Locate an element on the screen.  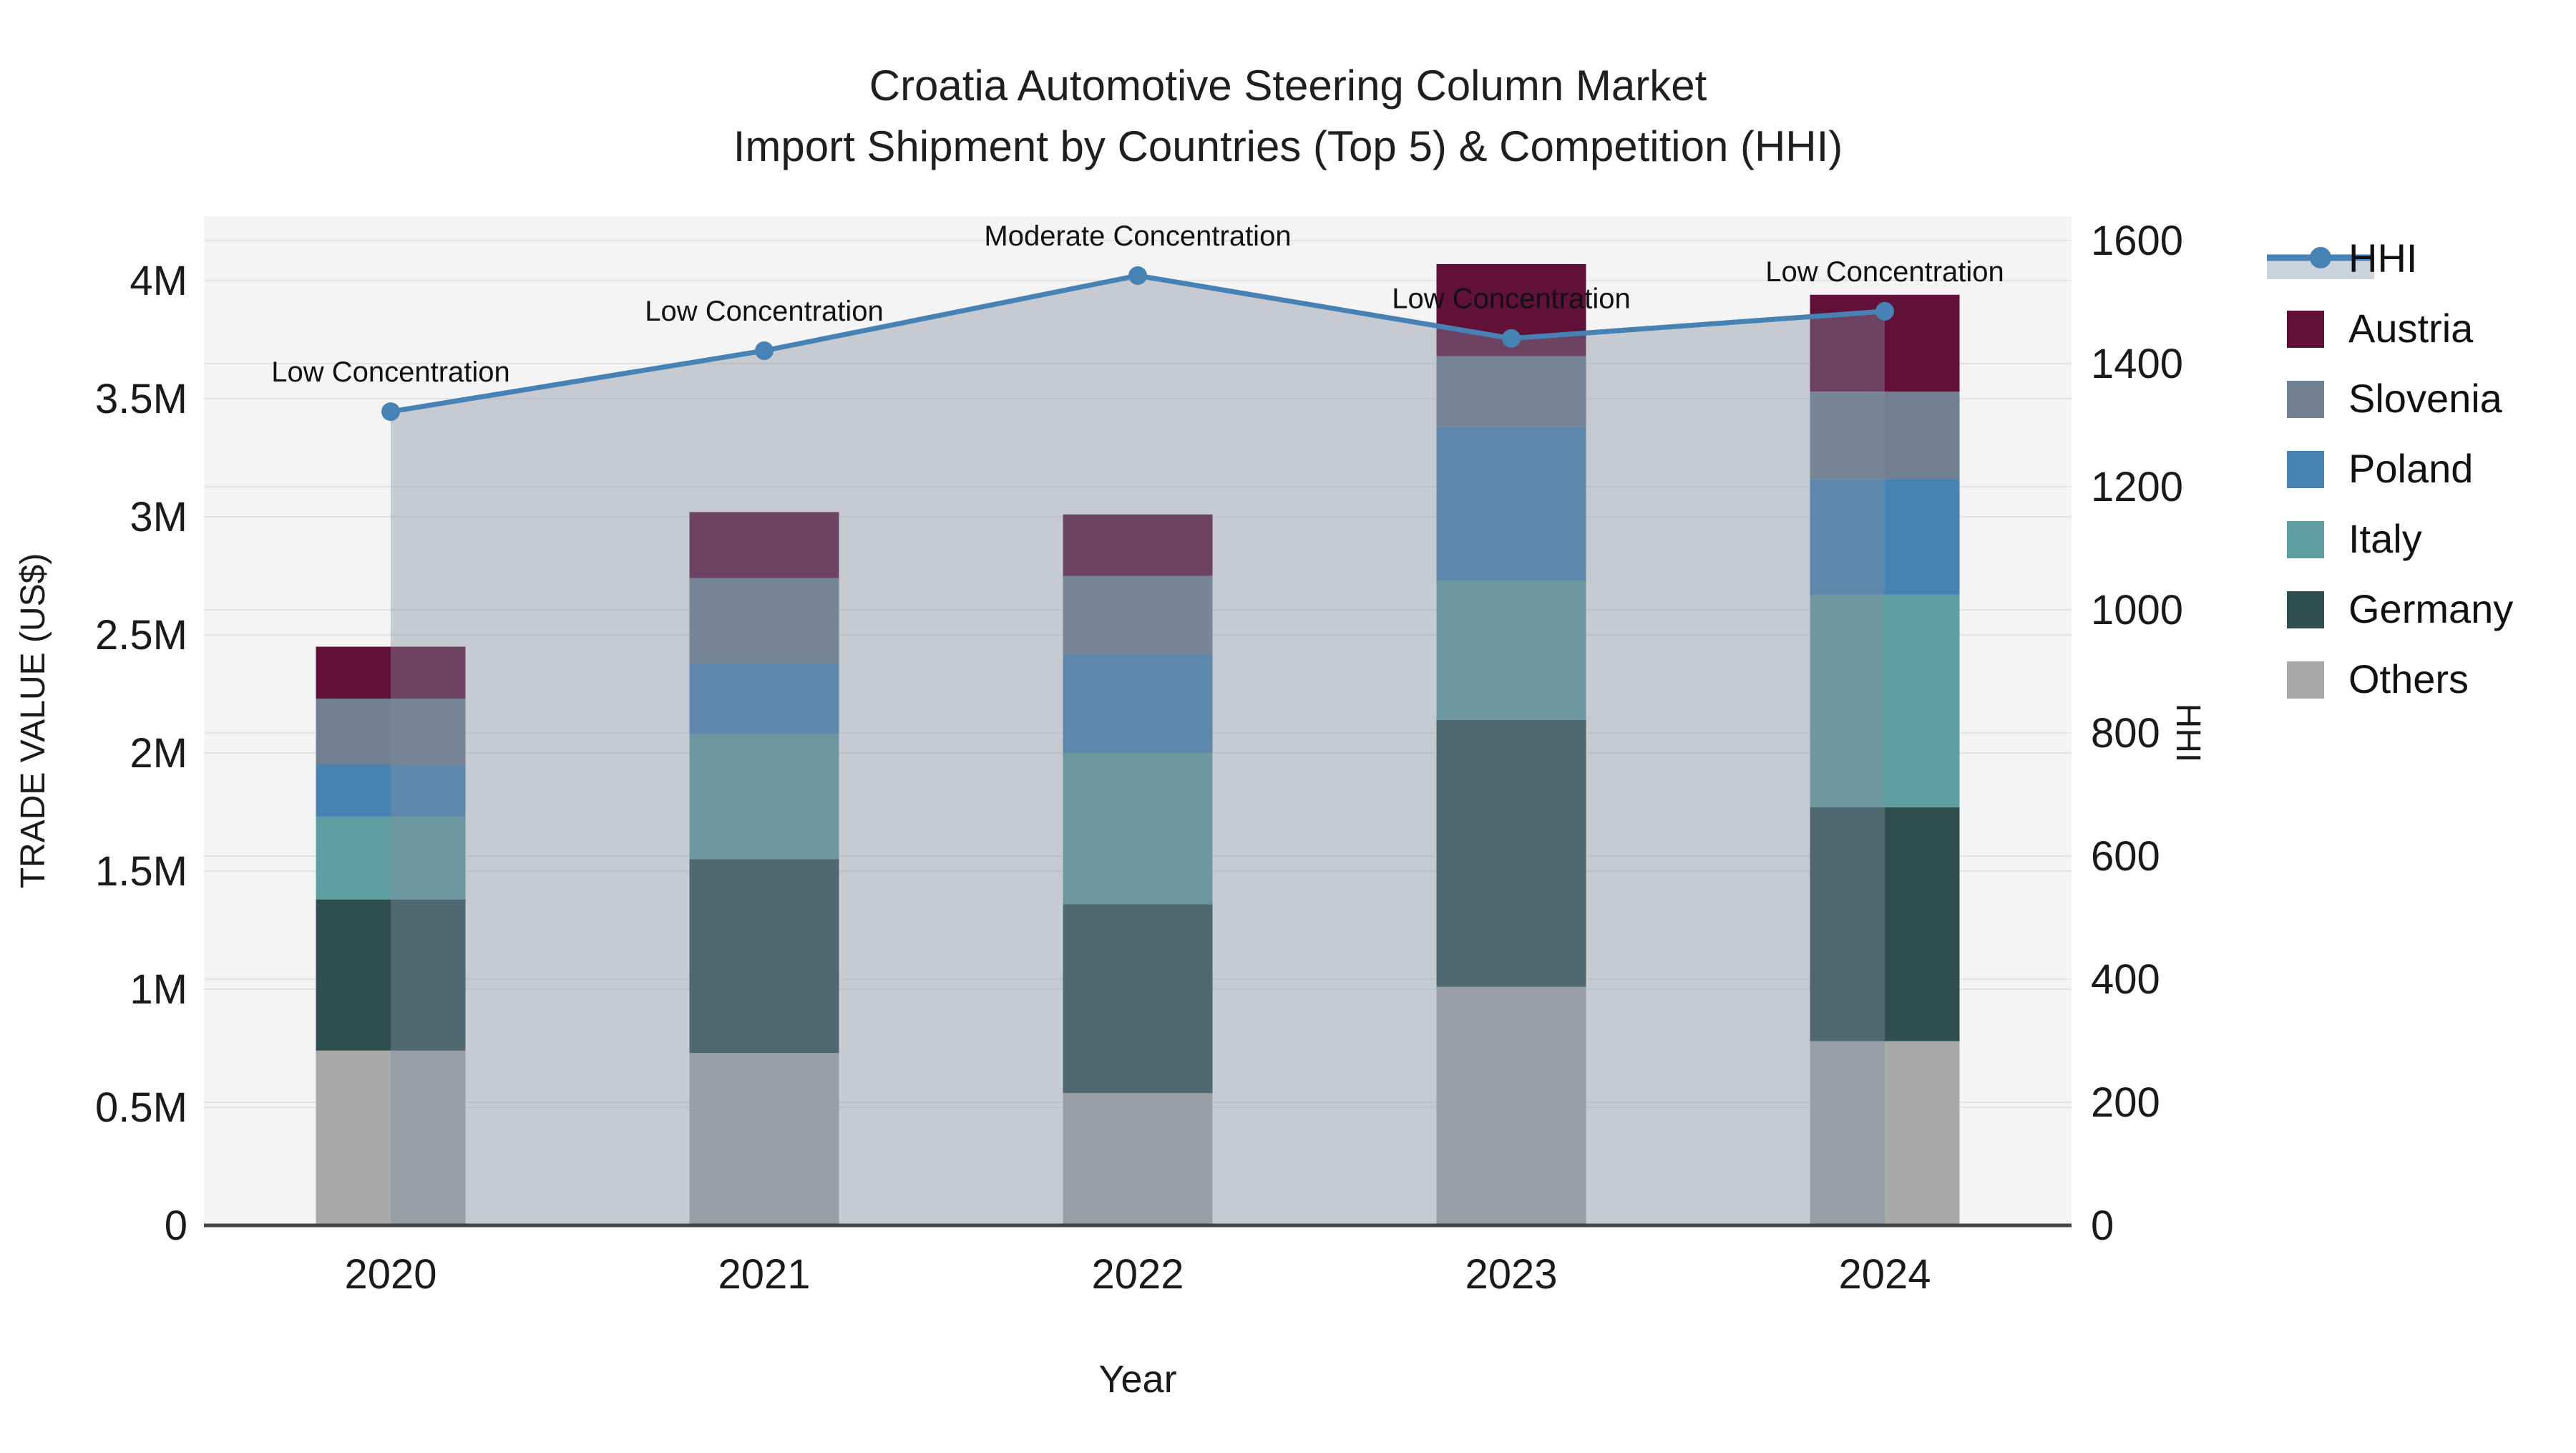
legend-swatch-italy is located at coordinates (2305, 539).